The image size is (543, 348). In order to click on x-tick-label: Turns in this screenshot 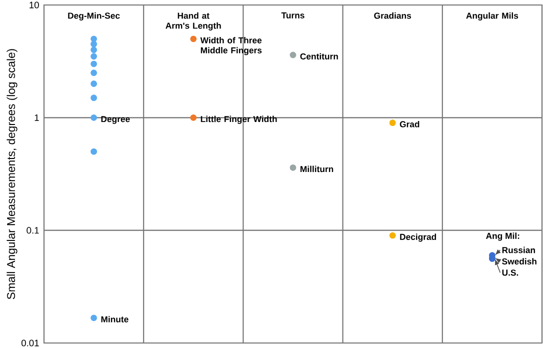, I will do `click(292, 15)`.